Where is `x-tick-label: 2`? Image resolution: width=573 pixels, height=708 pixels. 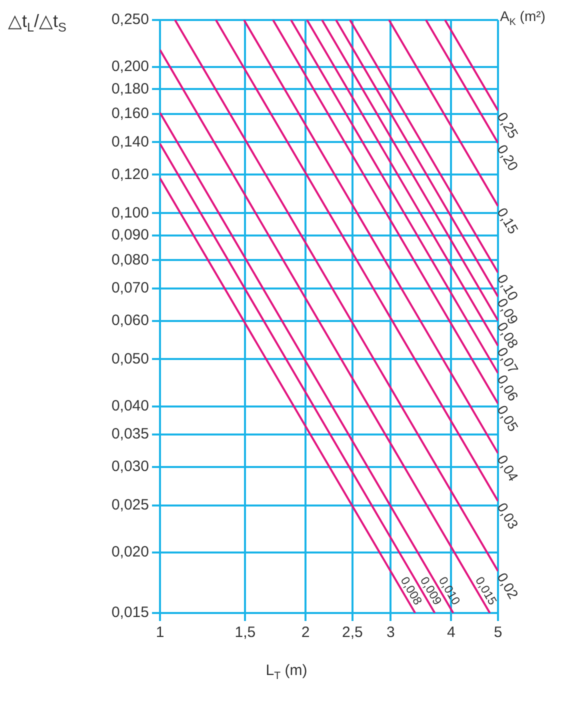
x-tick-label: 2 is located at coordinates (305, 633).